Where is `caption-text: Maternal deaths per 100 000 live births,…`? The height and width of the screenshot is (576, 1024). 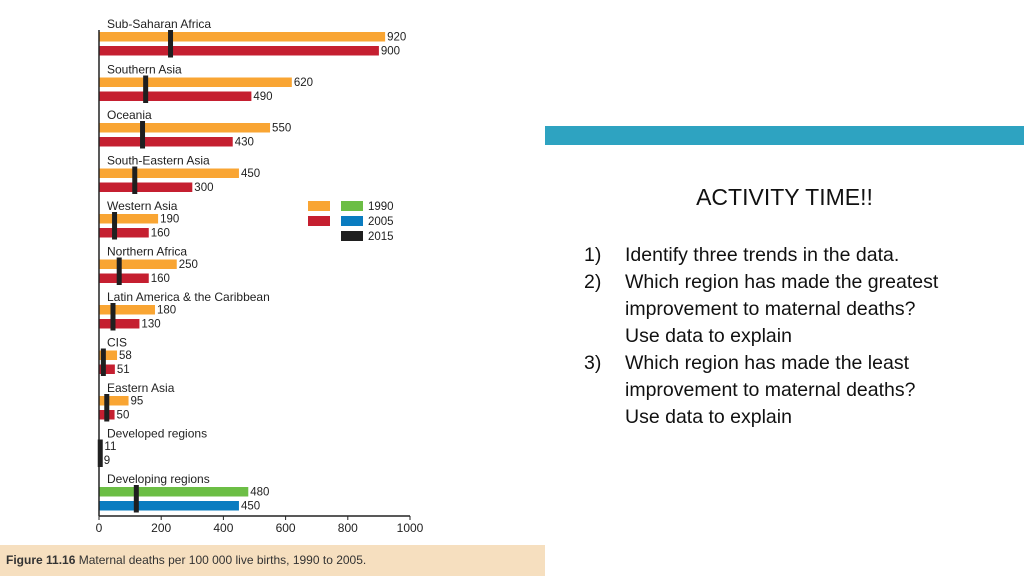
caption-text: Maternal deaths per 100 000 live births,… is located at coordinates (221, 560).